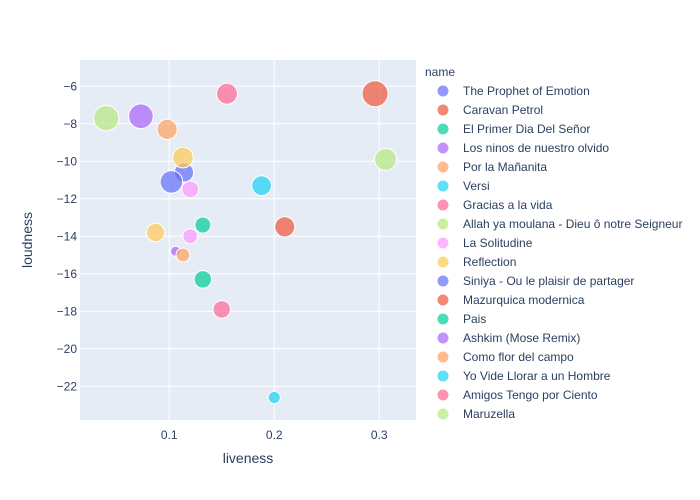 This screenshot has width=700, height=500. I want to click on legend-item: Los ninos de nuestro olvido, so click(522, 148).